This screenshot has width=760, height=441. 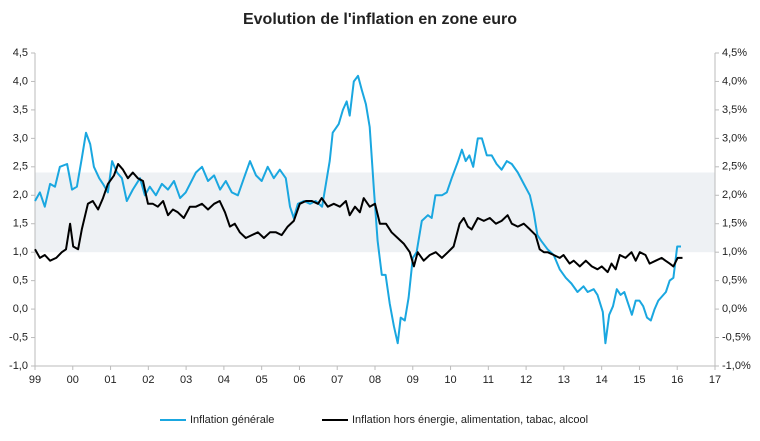 What do you see at coordinates (734, 81) in the screenshot?
I see `y2-tick-label: 4,0%` at bounding box center [734, 81].